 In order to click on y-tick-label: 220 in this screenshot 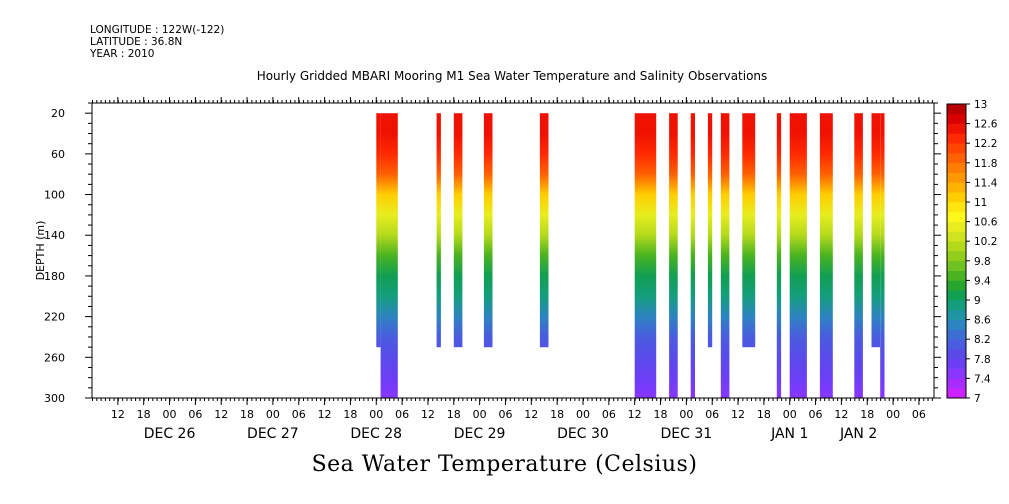, I will do `click(54, 317)`.